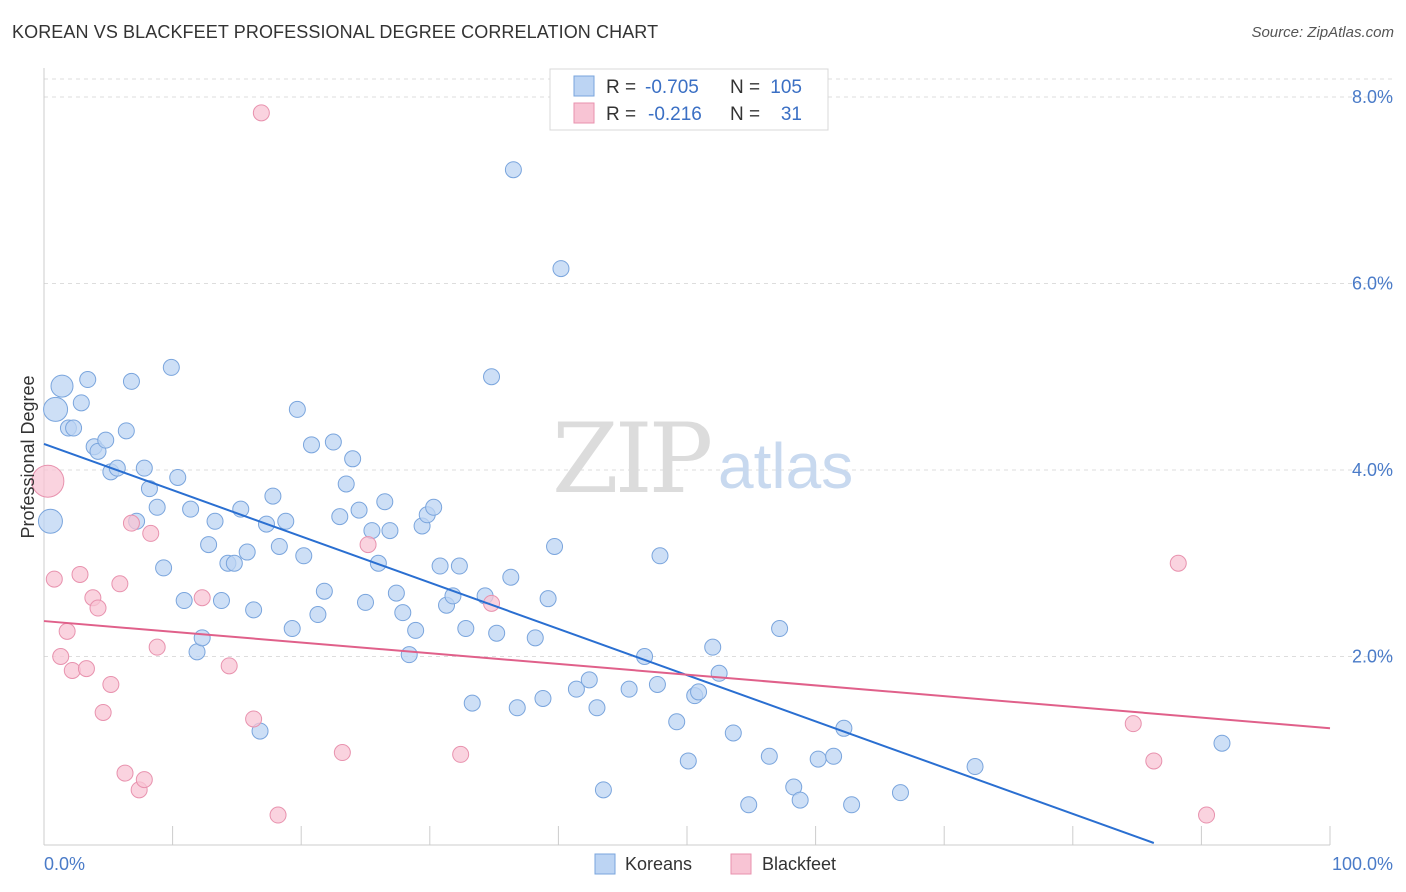 This screenshot has height=892, width=1406. What do you see at coordinates (1322, 32) in the screenshot?
I see `chart-source: Source: ZipAtlas.com` at bounding box center [1322, 32].